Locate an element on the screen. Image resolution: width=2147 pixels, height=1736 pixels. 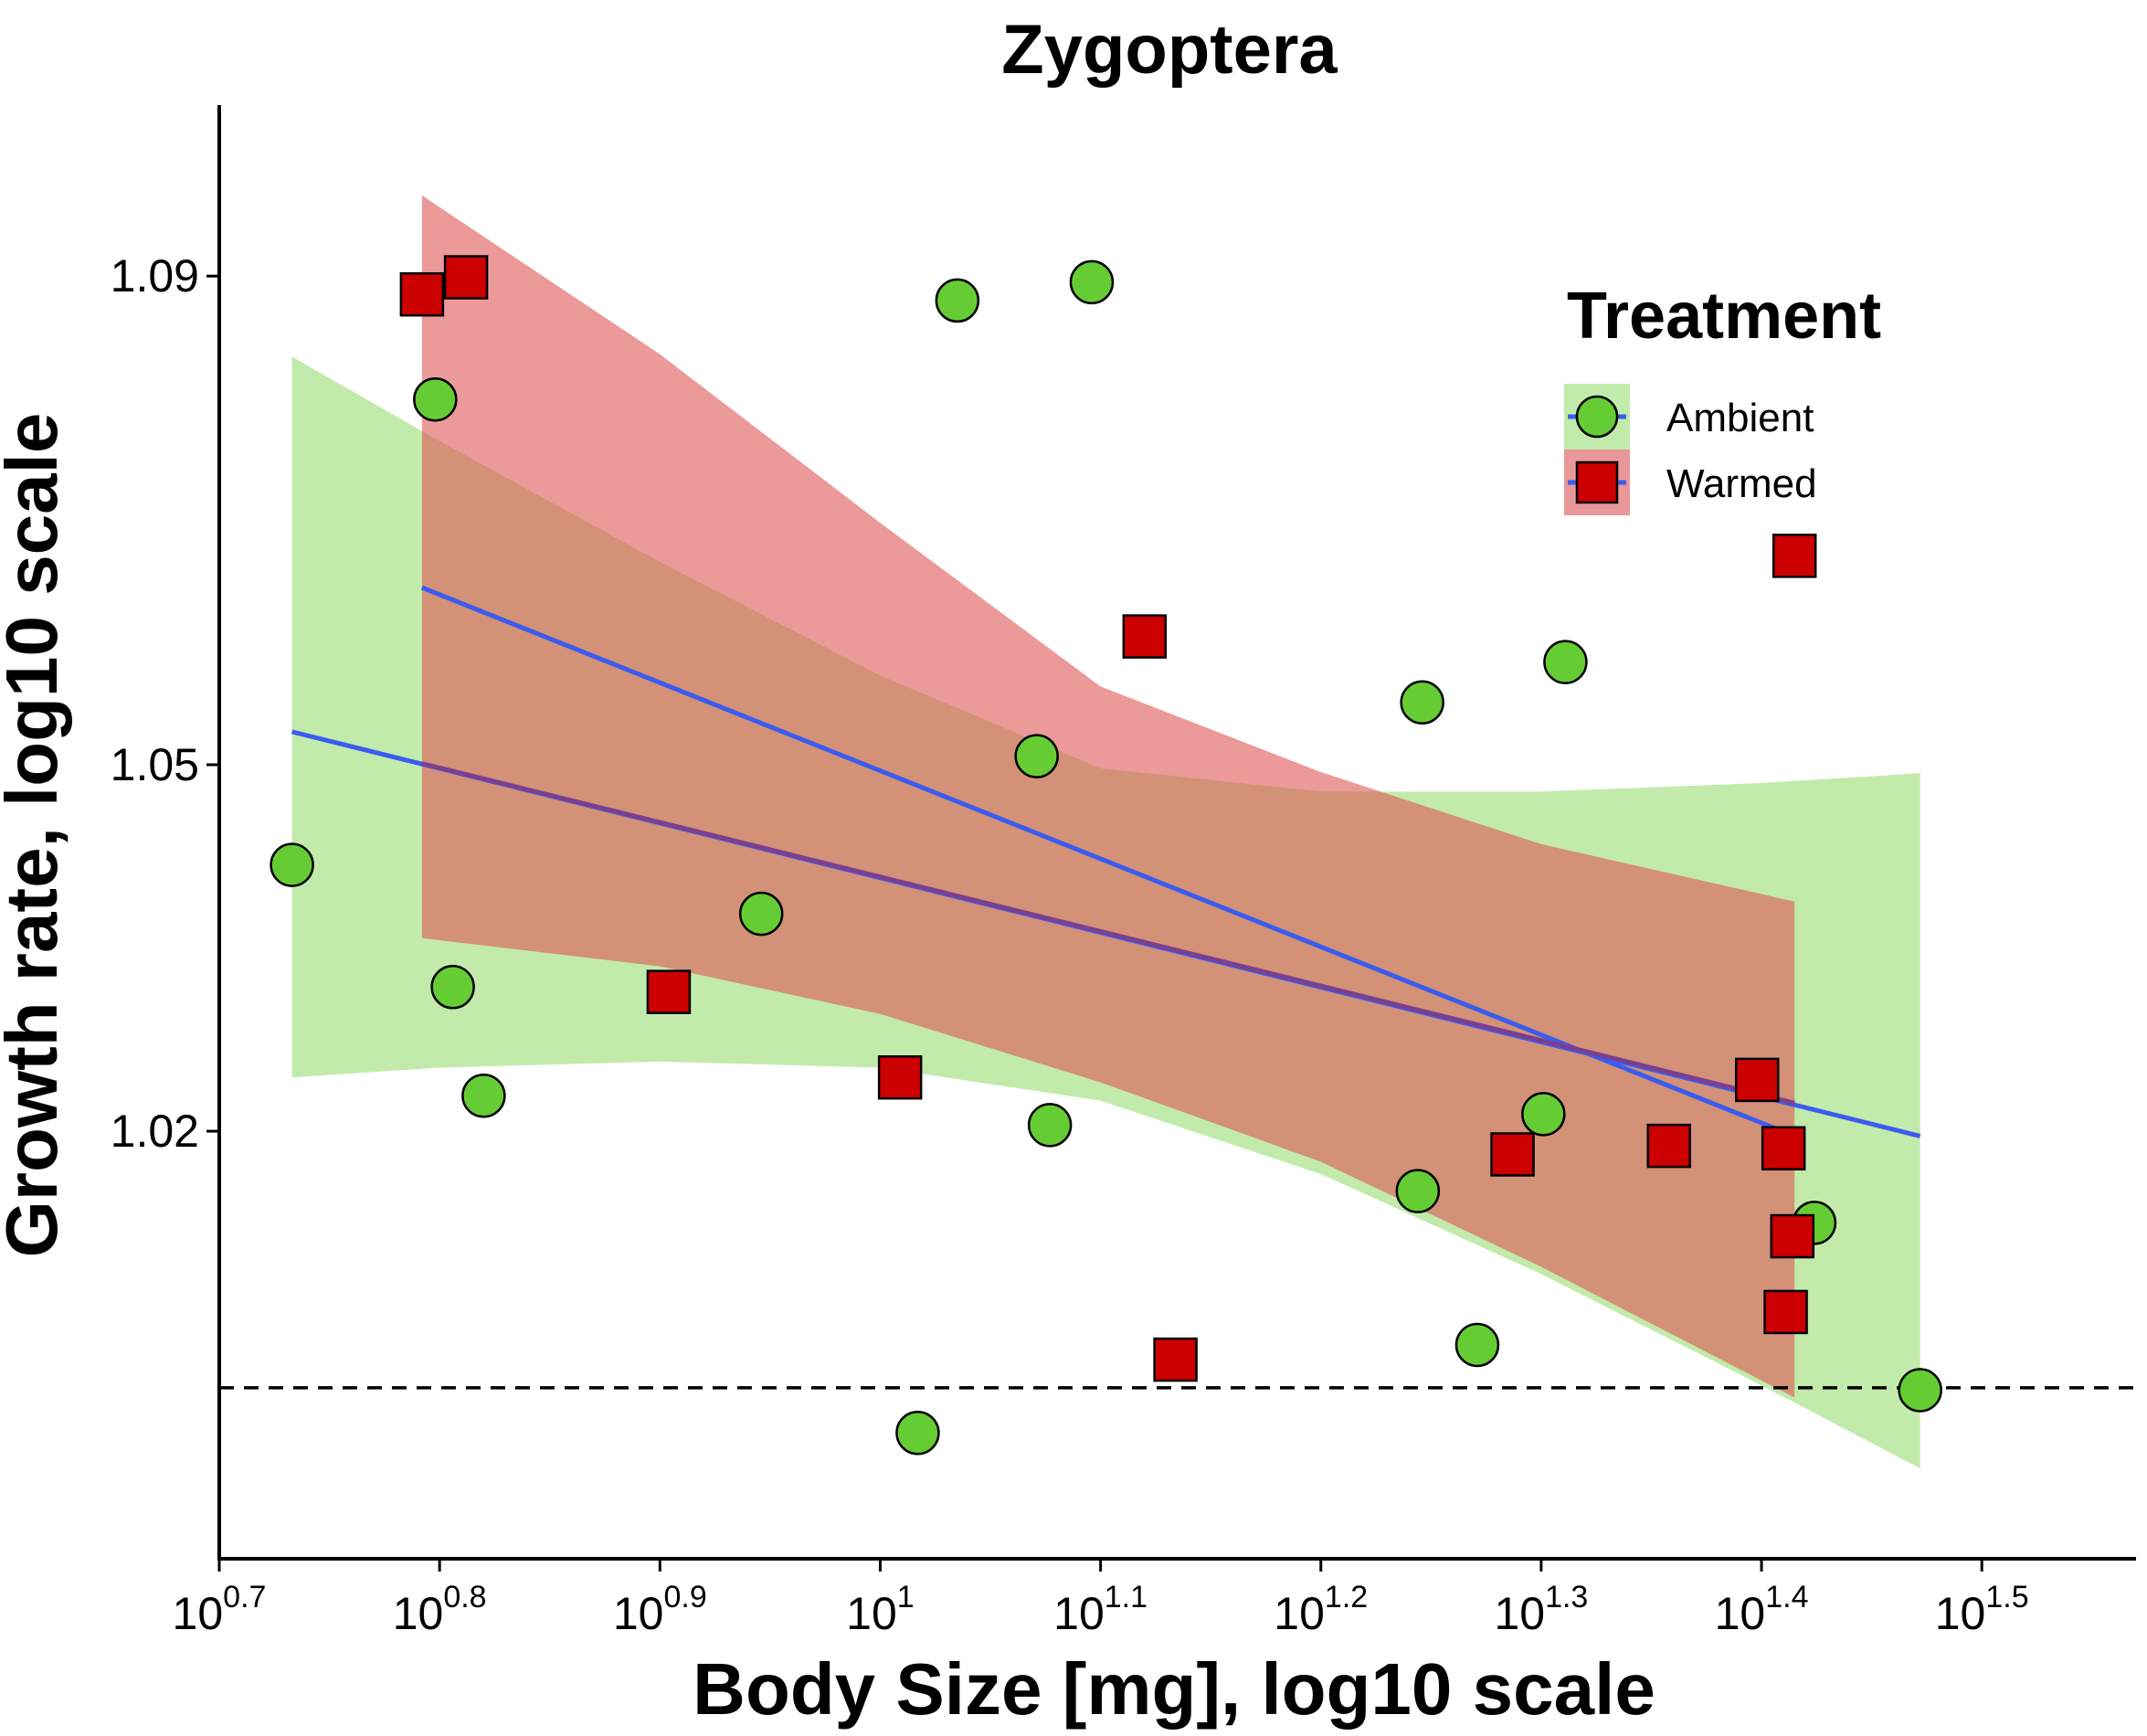
legend-label-warmed: Warmed is located at coordinates (1741, 483).